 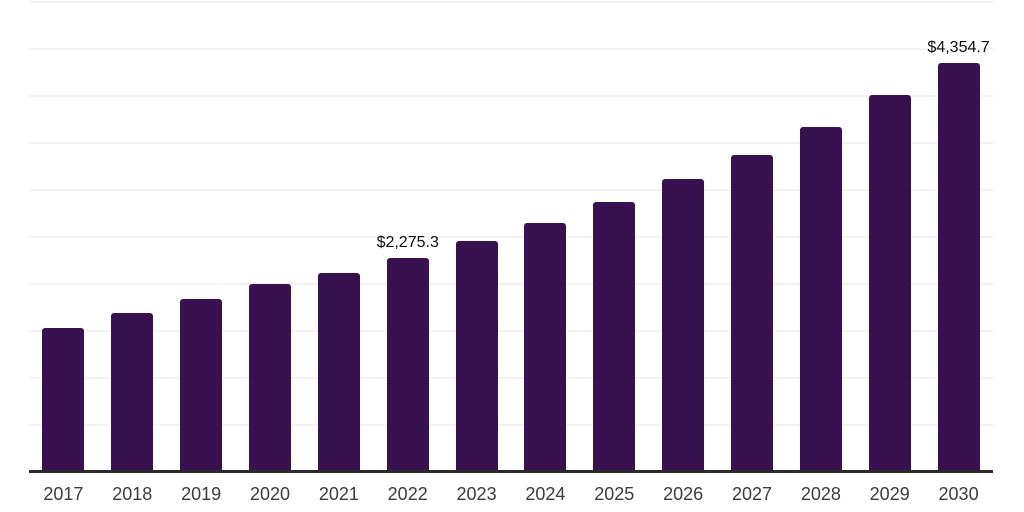 I want to click on gridline-2000, so click(x=511, y=284).